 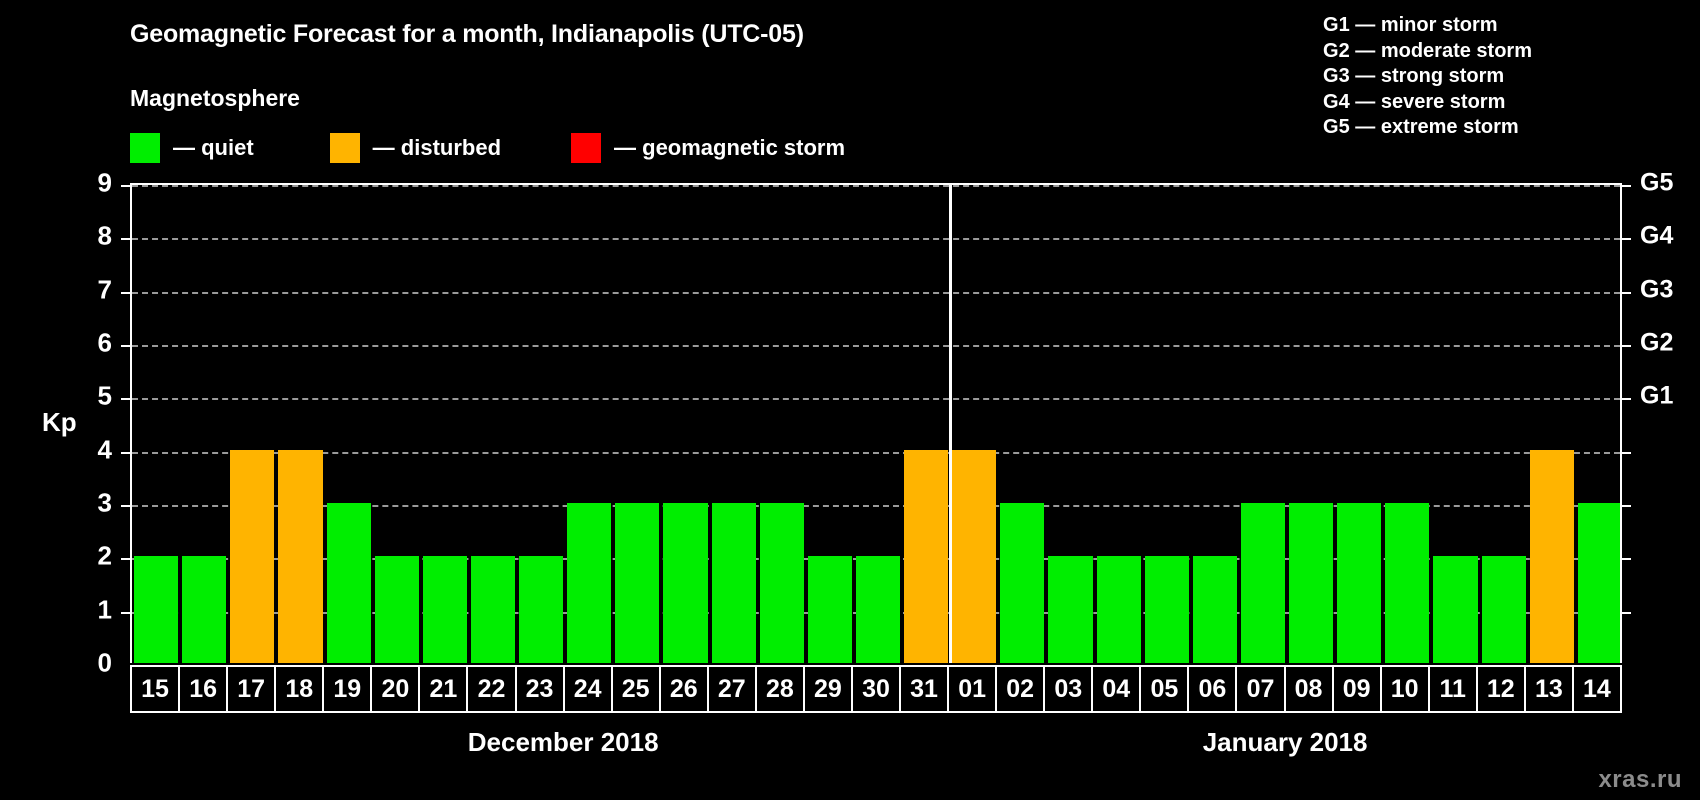 I want to click on date-cell-15: 15, so click(x=155, y=689).